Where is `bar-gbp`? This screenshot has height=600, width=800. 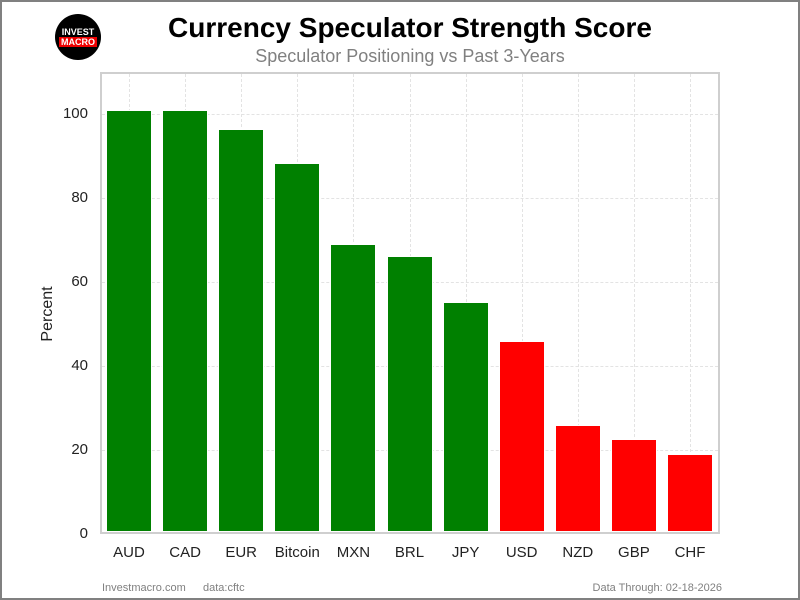 bar-gbp is located at coordinates (633, 485).